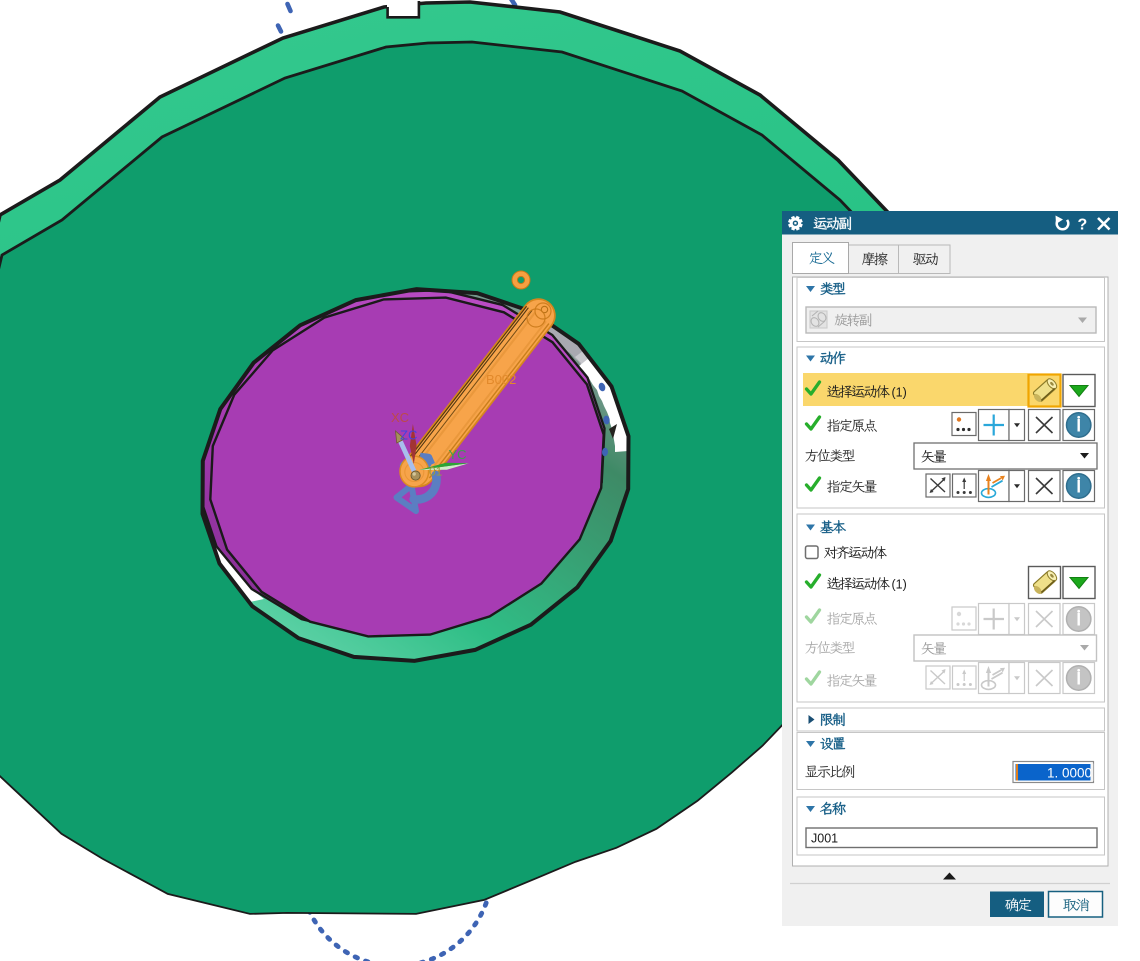  What do you see at coordinates (436, 472) in the screenshot?
I see `svg-text: 01` at bounding box center [436, 472].